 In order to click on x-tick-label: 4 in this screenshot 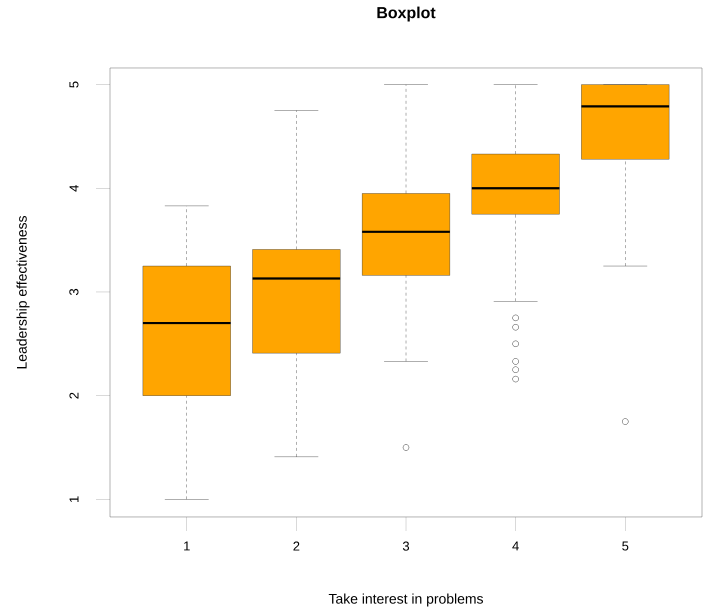, I will do `click(515, 546)`.